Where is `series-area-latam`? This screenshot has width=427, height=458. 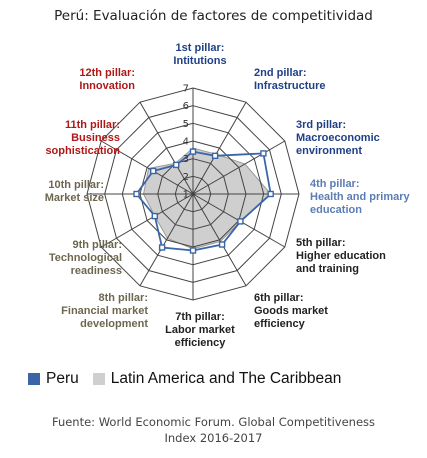
series-area-latam is located at coordinates (207, 198).